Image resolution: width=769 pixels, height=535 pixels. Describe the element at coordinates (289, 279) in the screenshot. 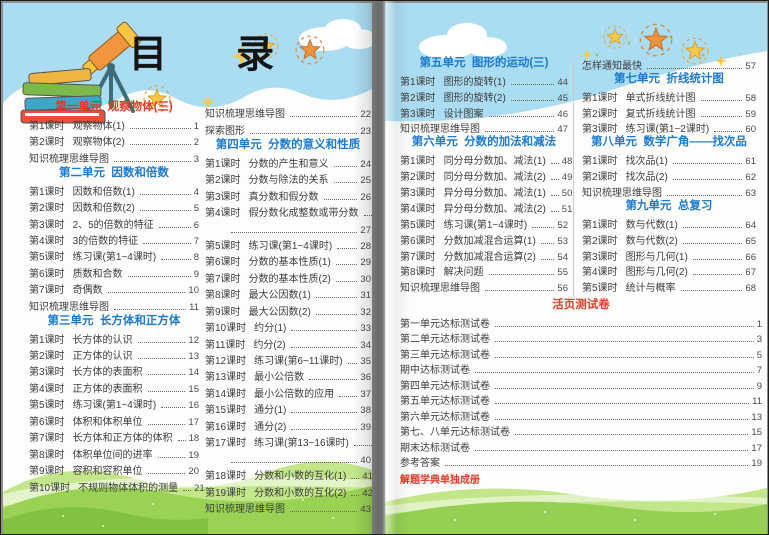

I see `entry-title: 分数的基本性质(2)` at that location.